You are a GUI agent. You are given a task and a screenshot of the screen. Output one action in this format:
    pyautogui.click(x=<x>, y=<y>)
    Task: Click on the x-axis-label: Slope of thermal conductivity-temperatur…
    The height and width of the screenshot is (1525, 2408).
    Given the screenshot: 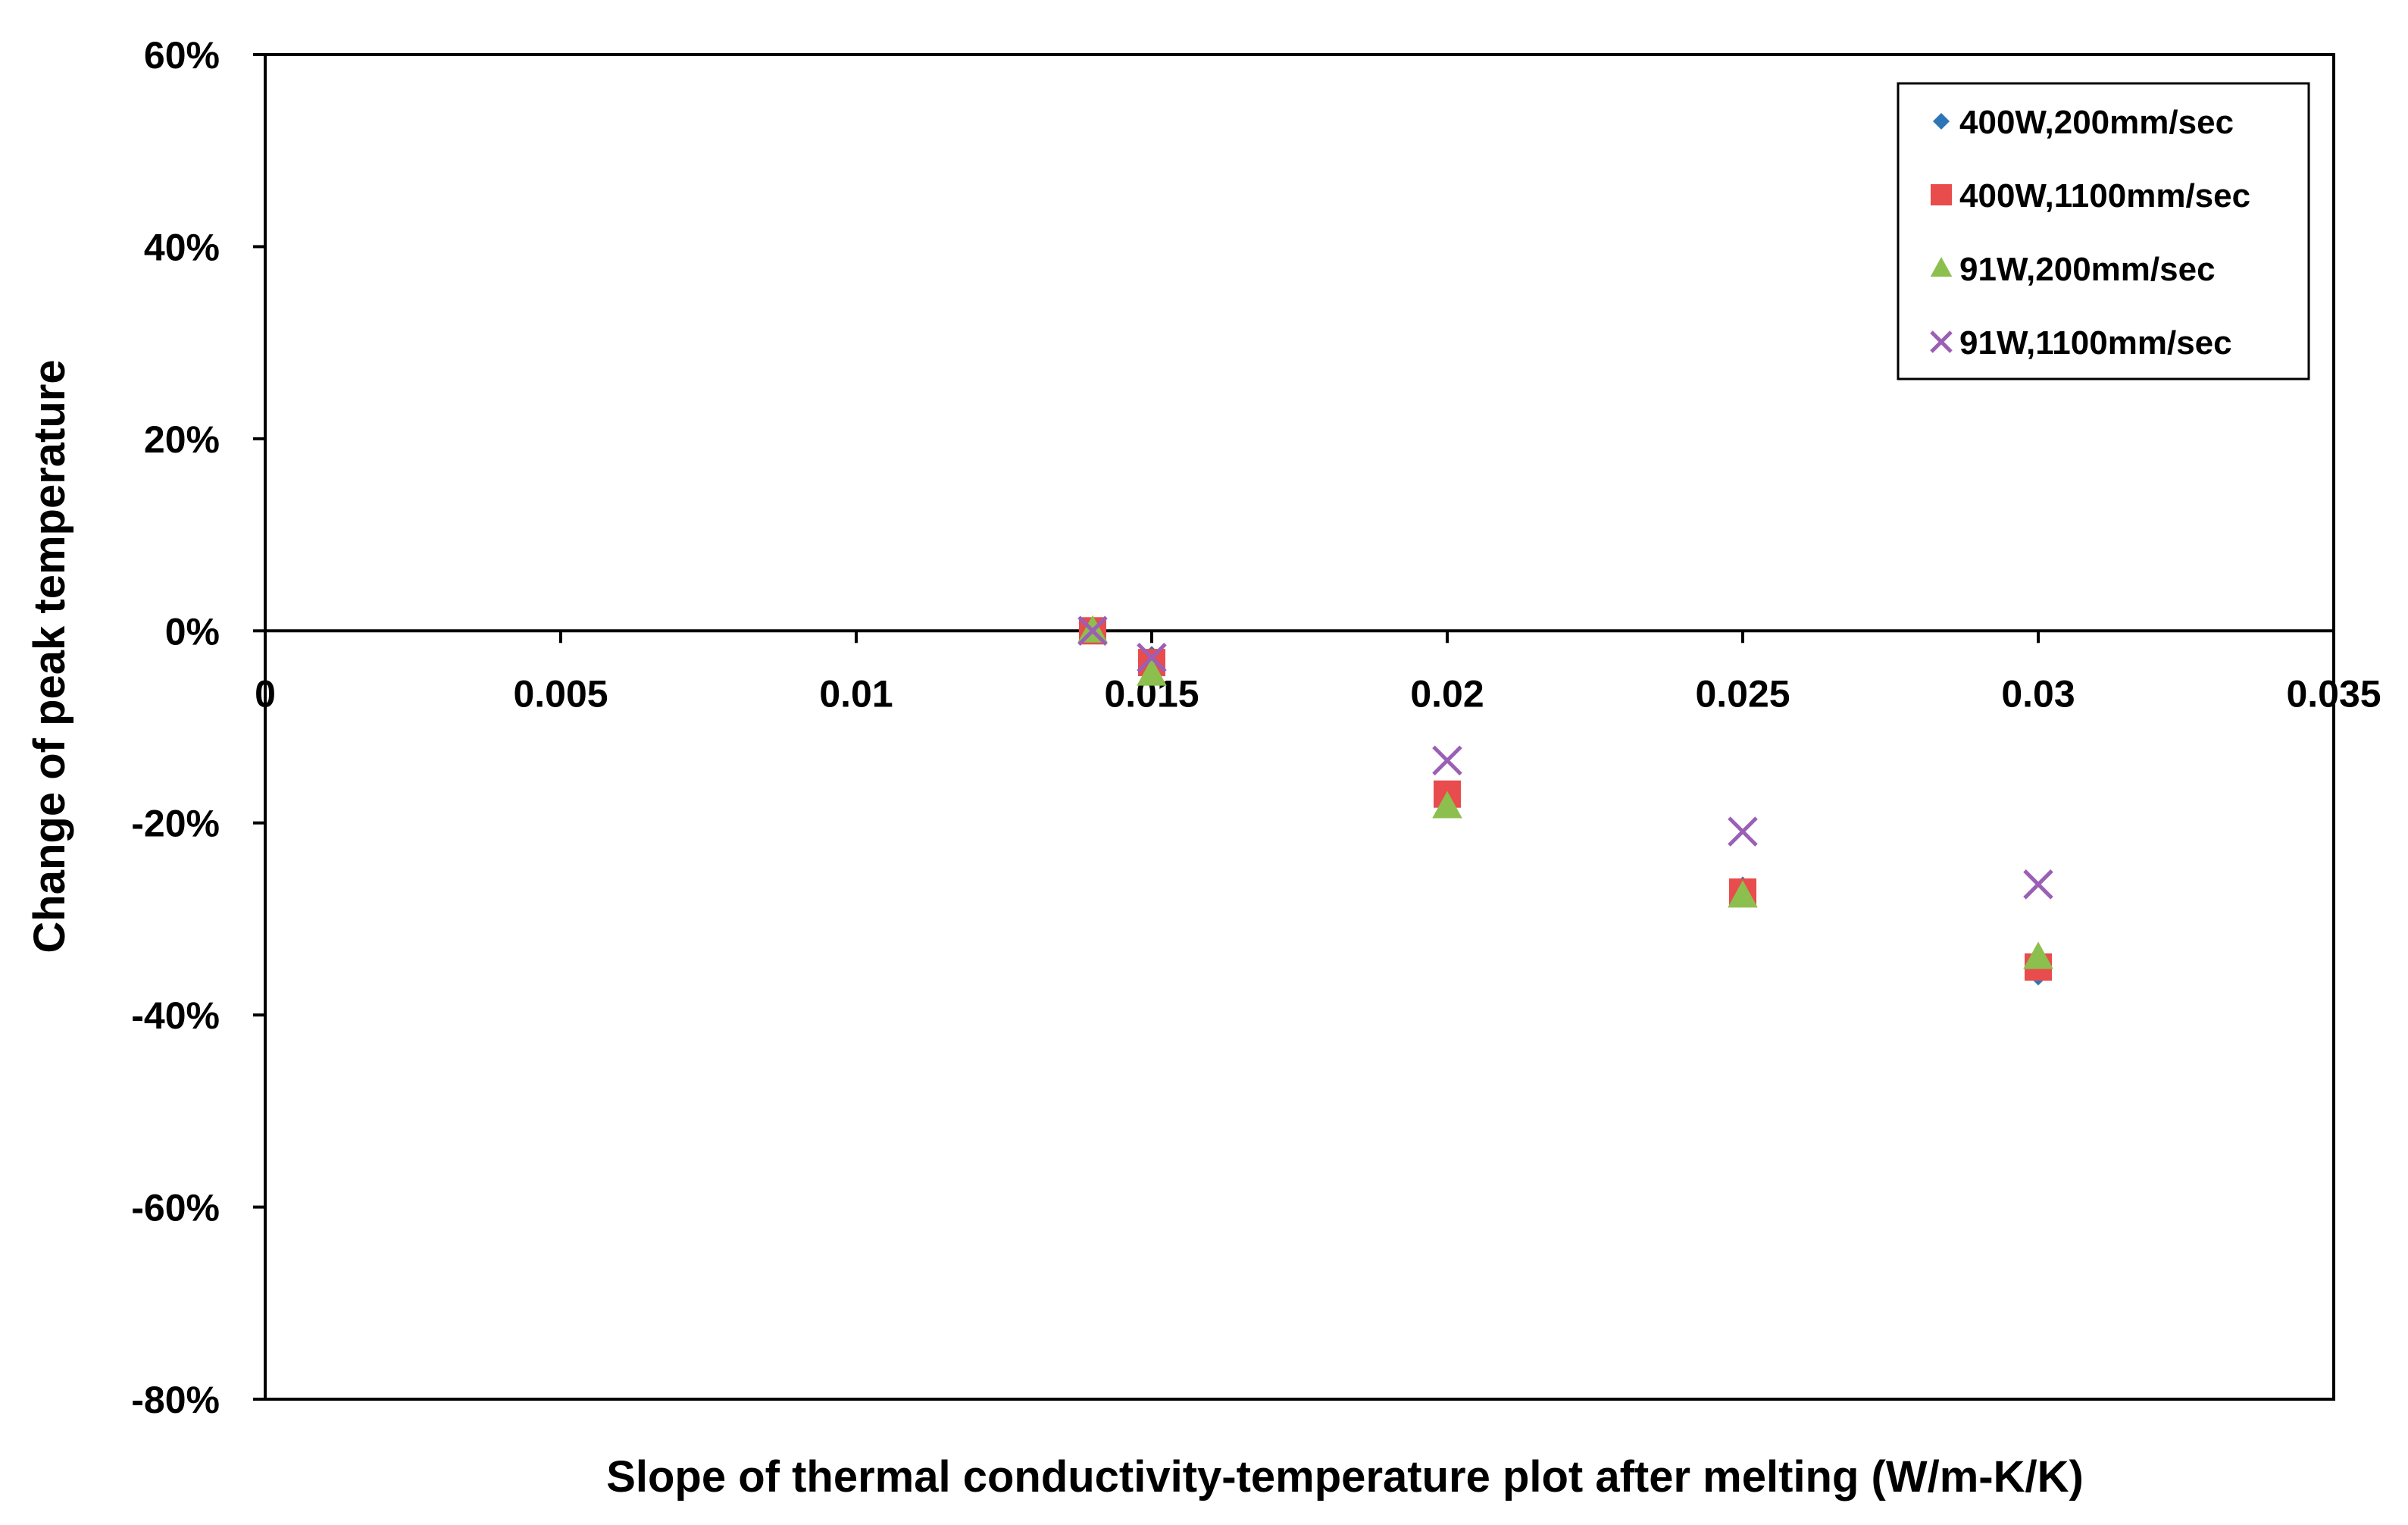 What is the action you would take?
    pyautogui.click(x=1345, y=1477)
    